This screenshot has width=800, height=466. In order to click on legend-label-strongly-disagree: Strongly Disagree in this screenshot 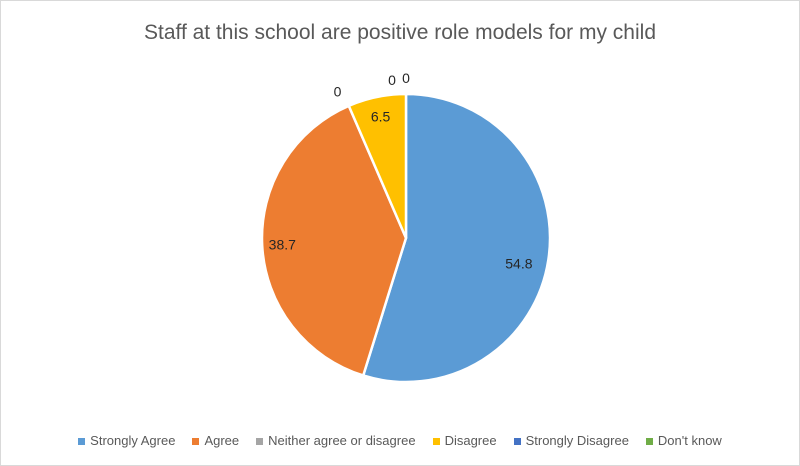, I will do `click(577, 440)`.